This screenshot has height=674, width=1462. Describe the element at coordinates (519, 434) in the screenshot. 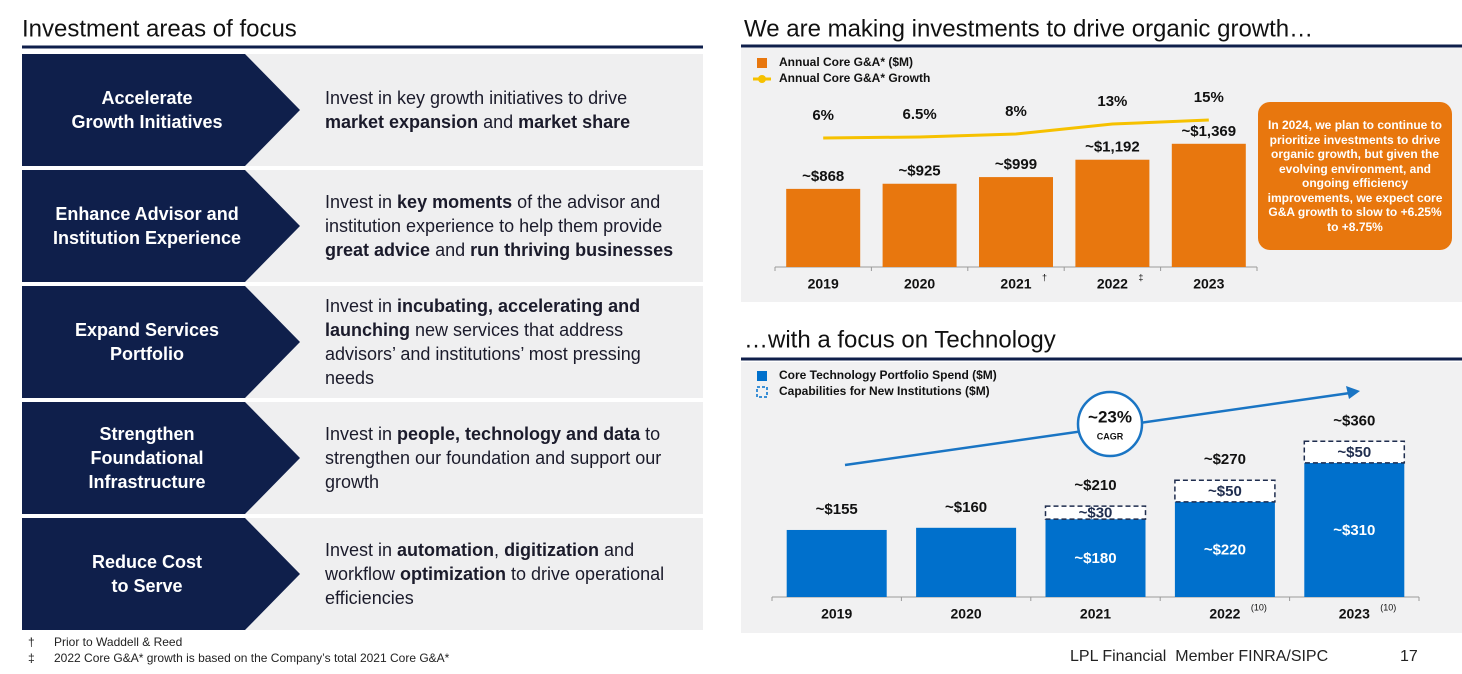

I see `text-run: people, technology and data` at that location.